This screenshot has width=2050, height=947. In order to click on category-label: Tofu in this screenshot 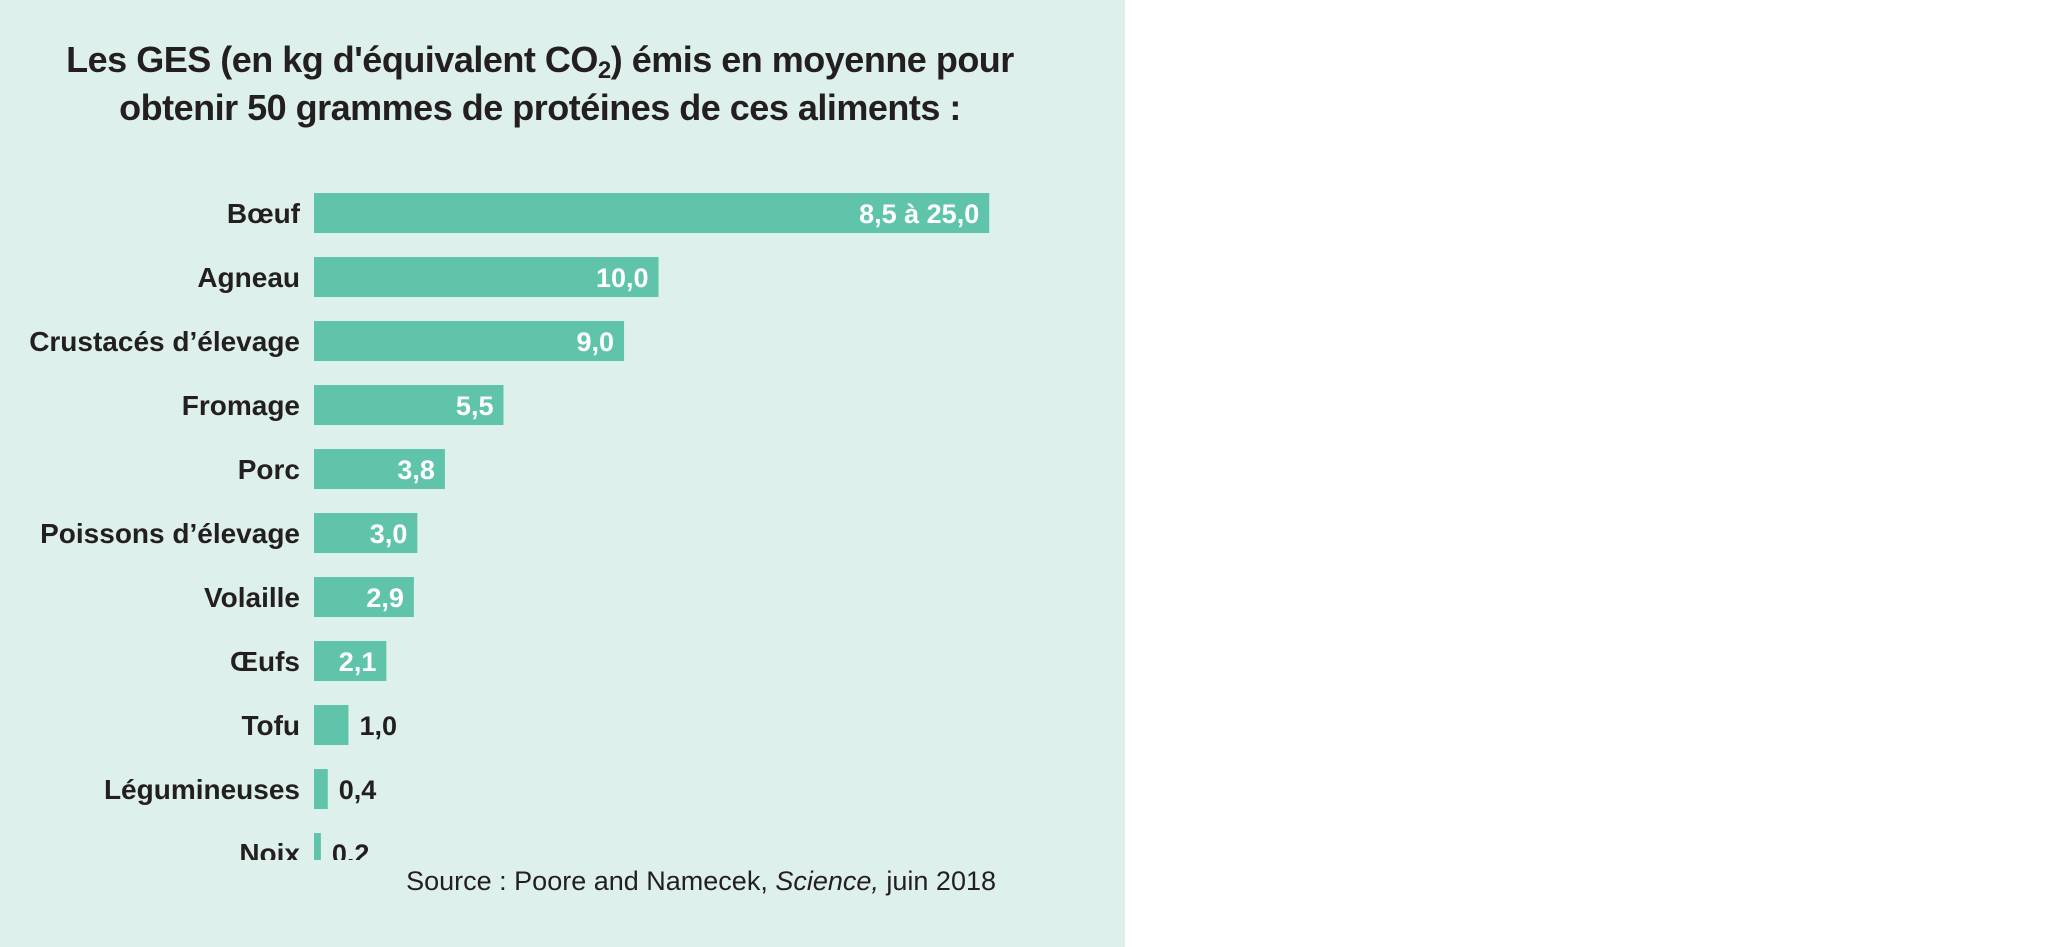, I will do `click(270, 725)`.